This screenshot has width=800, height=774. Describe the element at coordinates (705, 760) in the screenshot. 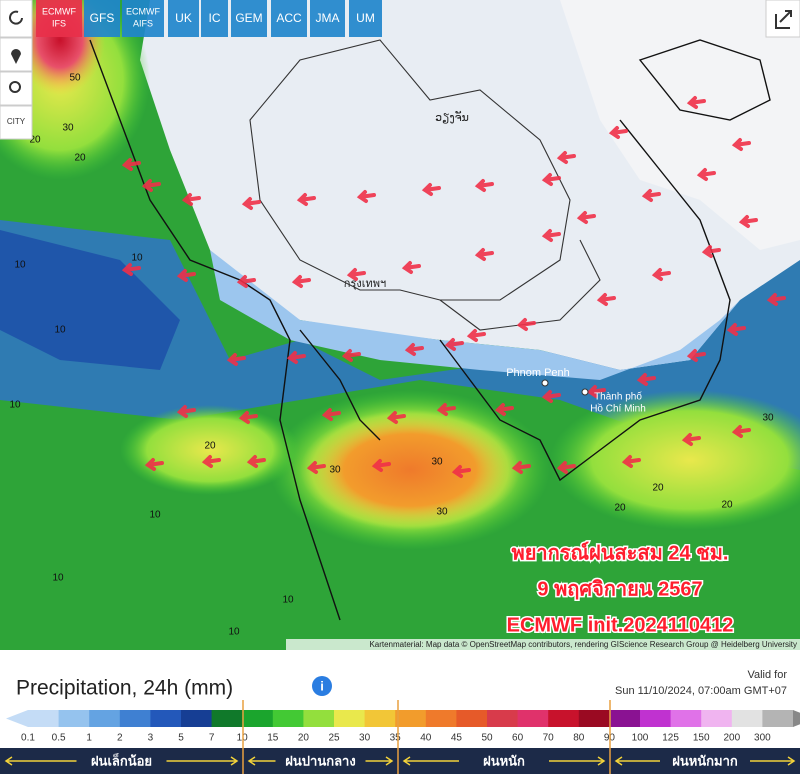

I see `category-label: ฝนหนักมาก` at that location.